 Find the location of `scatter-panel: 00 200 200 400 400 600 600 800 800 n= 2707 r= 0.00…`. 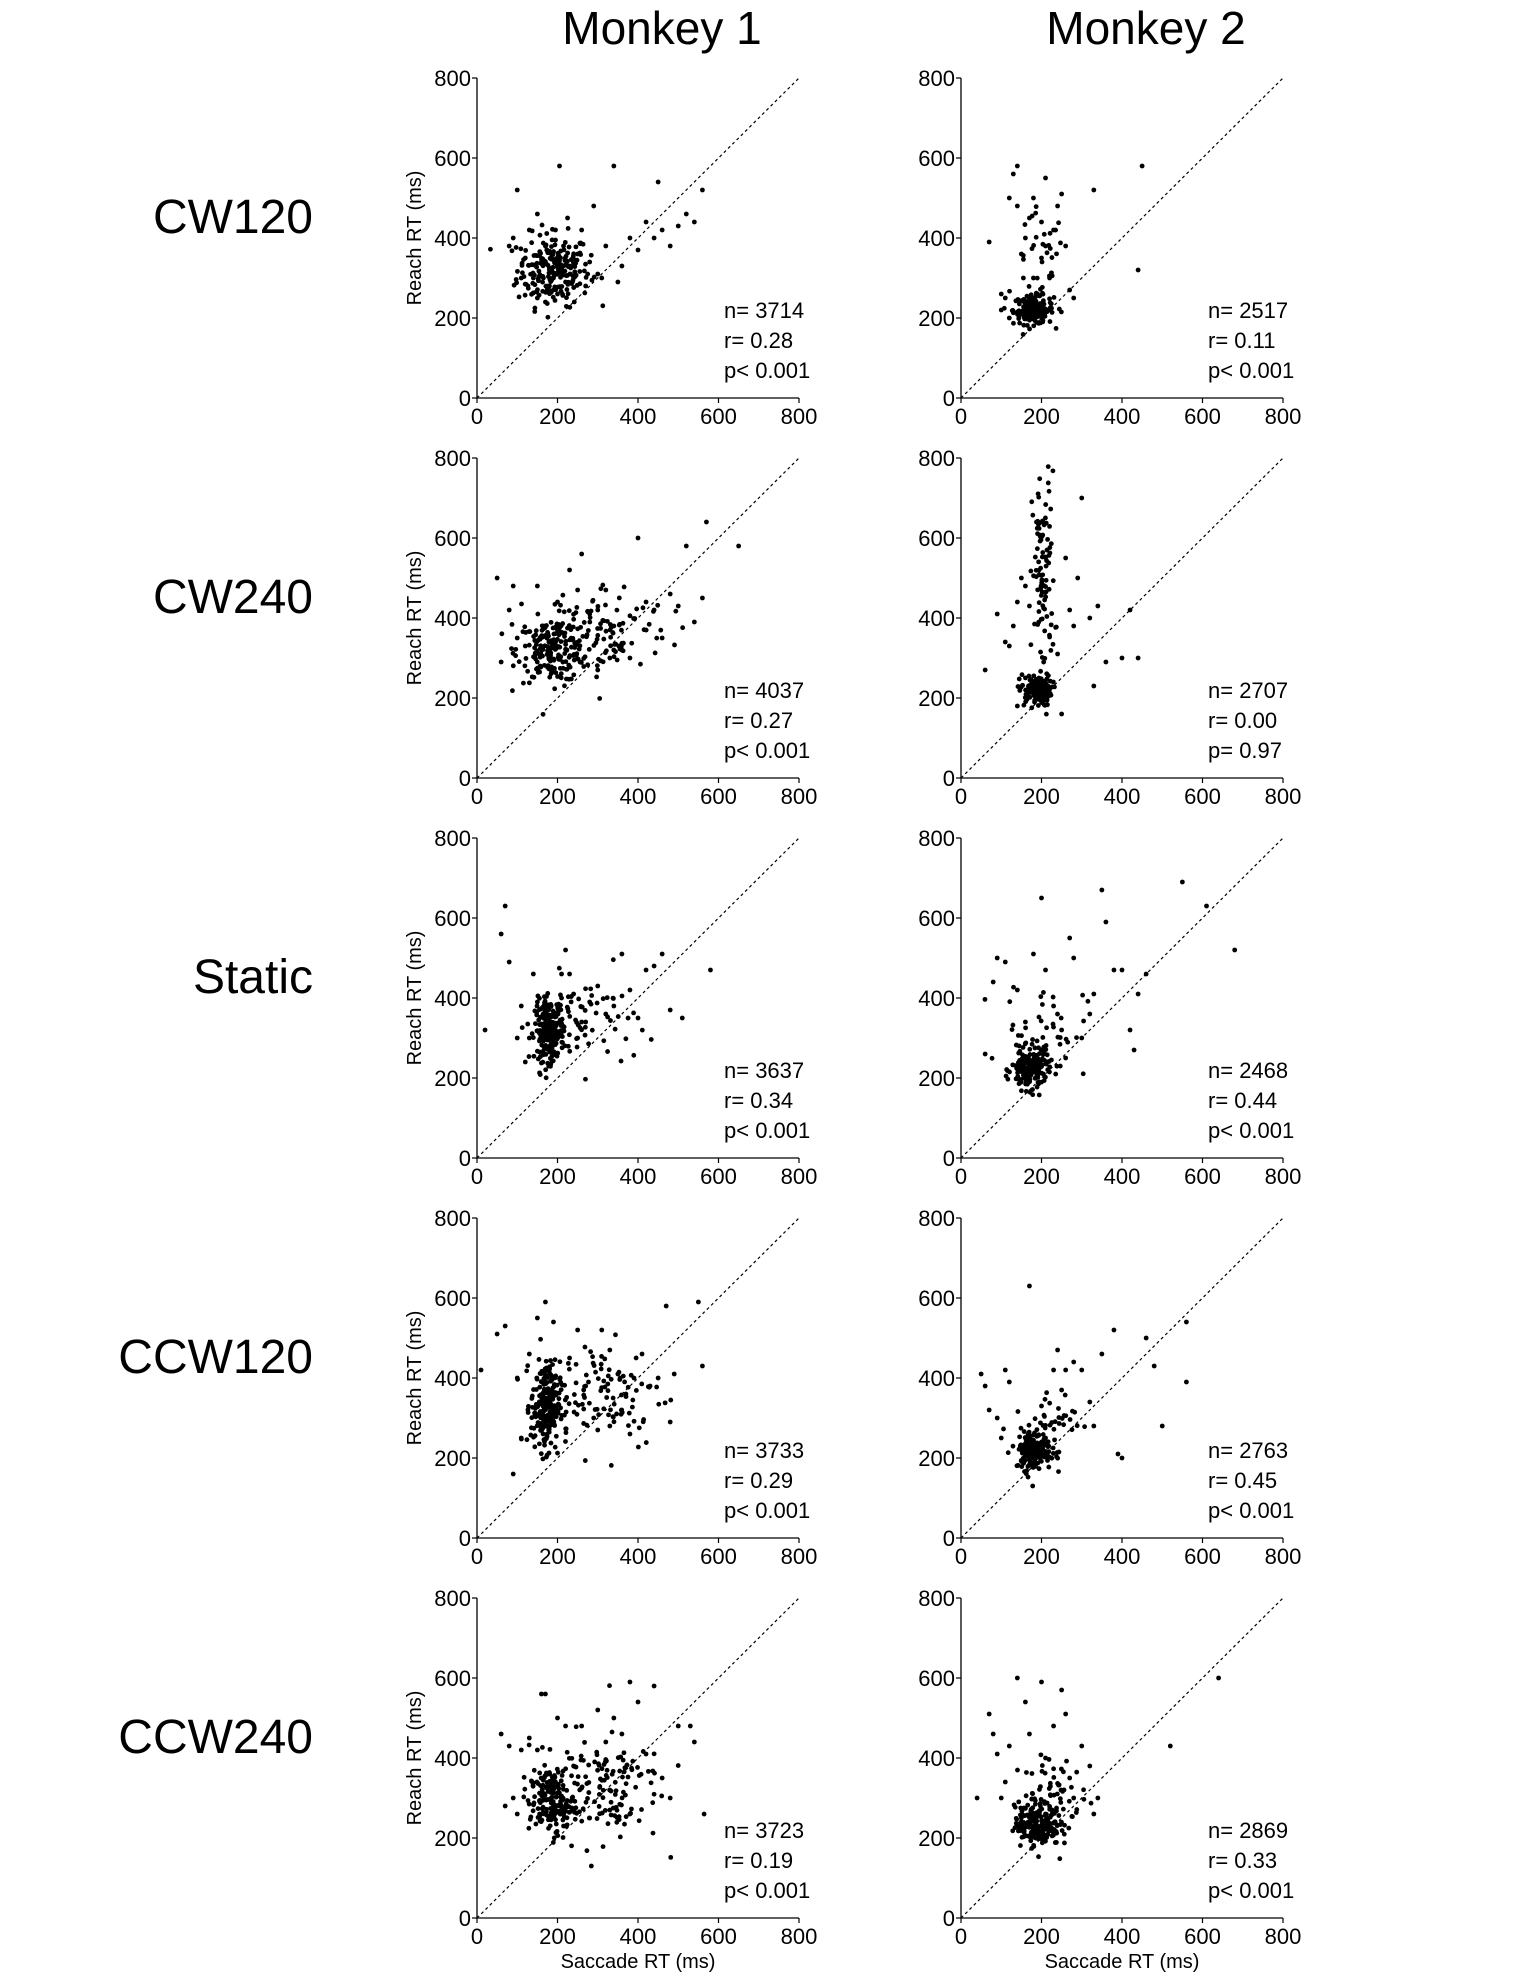

scatter-panel: 00 200 200 400 400 600 600 800 800 n= 2707 r= 0.00… is located at coordinates (1109, 627).